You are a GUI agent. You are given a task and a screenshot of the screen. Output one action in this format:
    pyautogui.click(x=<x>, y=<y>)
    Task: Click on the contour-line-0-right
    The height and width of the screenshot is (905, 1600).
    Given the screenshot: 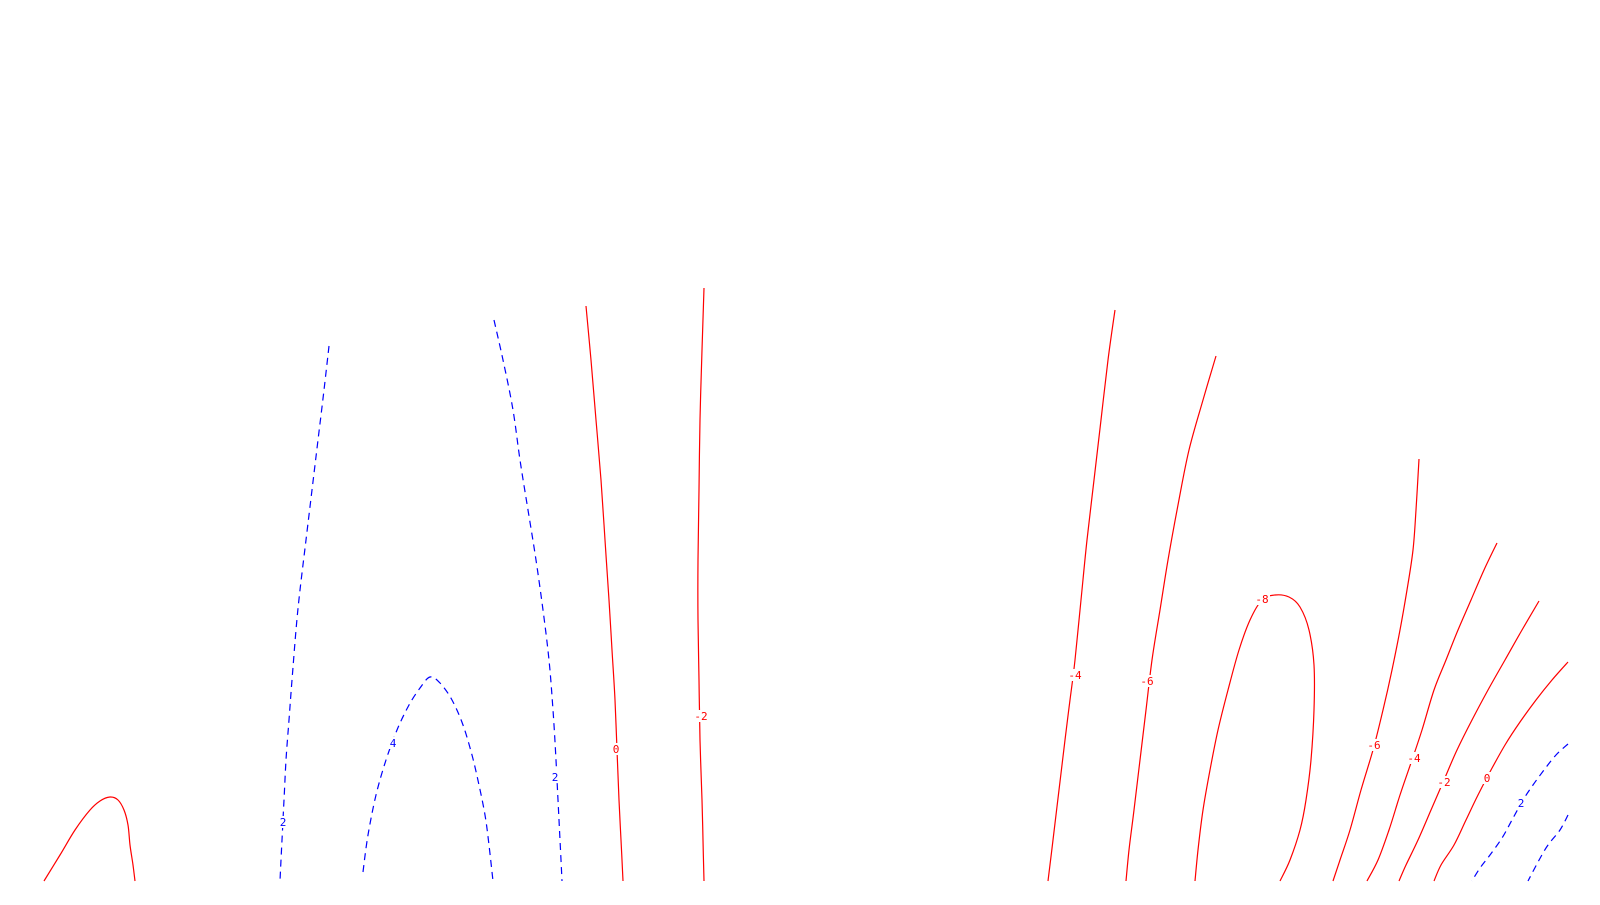 What is the action you would take?
    pyautogui.click(x=1501, y=771)
    